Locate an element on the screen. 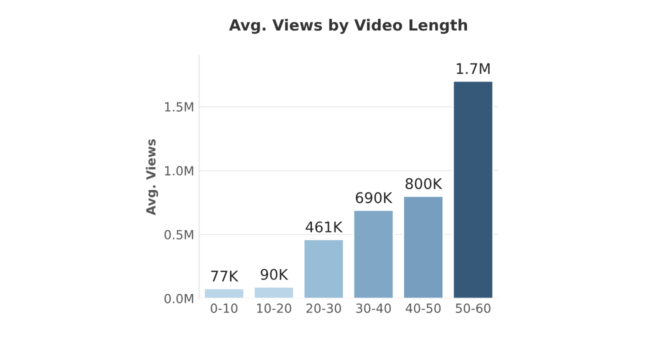 Image resolution: width=664 pixels, height=347 pixels. y-tick-label: 0.5M is located at coordinates (179, 235).